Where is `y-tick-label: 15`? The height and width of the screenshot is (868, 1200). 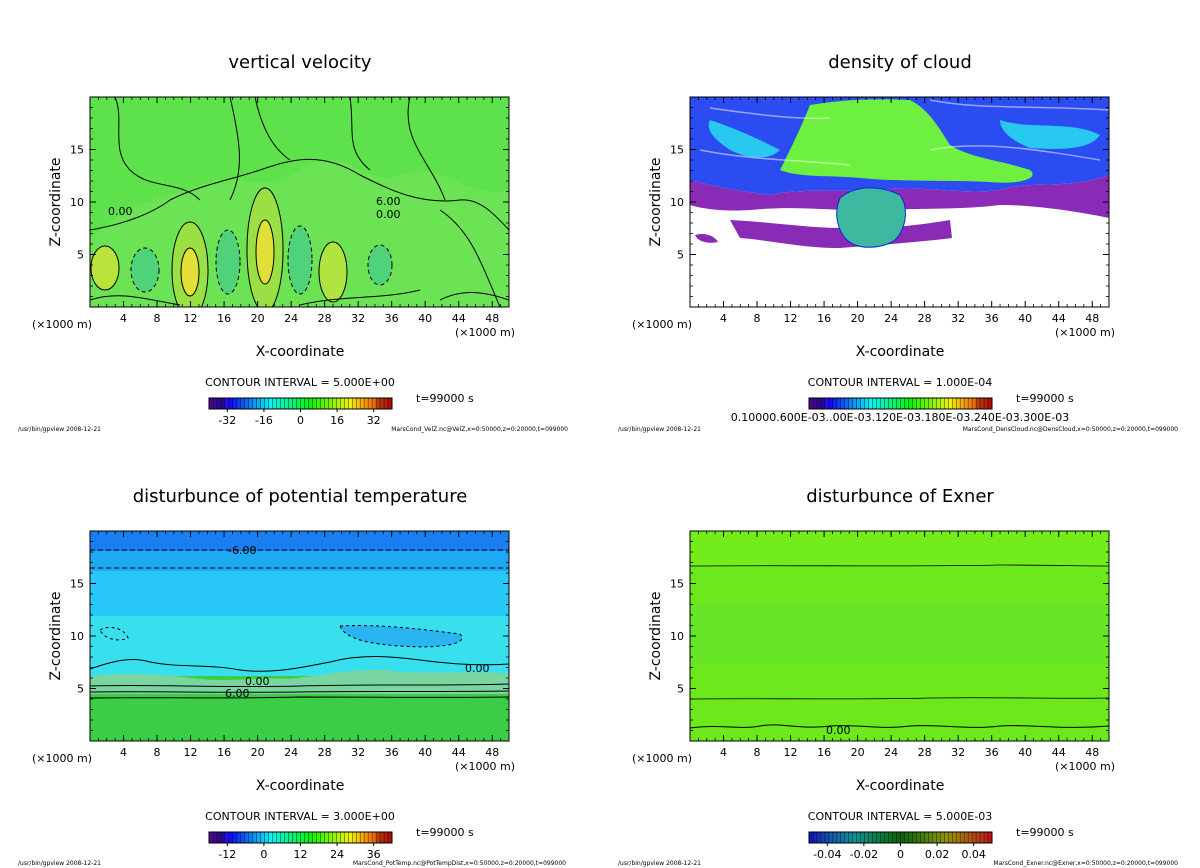 y-tick-label: 15 is located at coordinates (677, 150).